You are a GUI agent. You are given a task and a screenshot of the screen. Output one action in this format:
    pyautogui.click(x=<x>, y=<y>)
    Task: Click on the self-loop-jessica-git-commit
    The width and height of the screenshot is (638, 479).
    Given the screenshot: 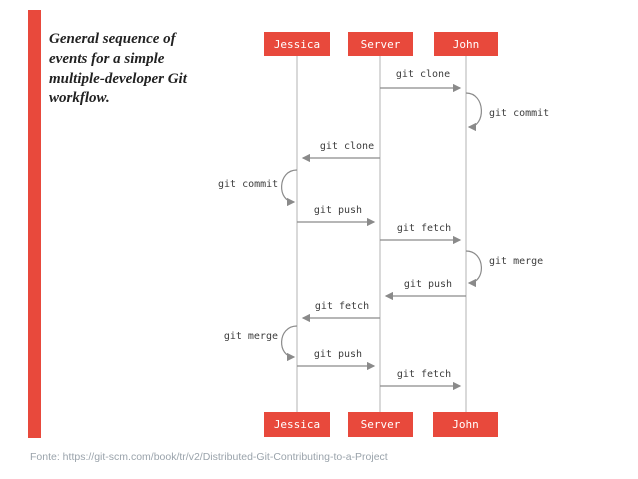 What is the action you would take?
    pyautogui.click(x=289, y=188)
    